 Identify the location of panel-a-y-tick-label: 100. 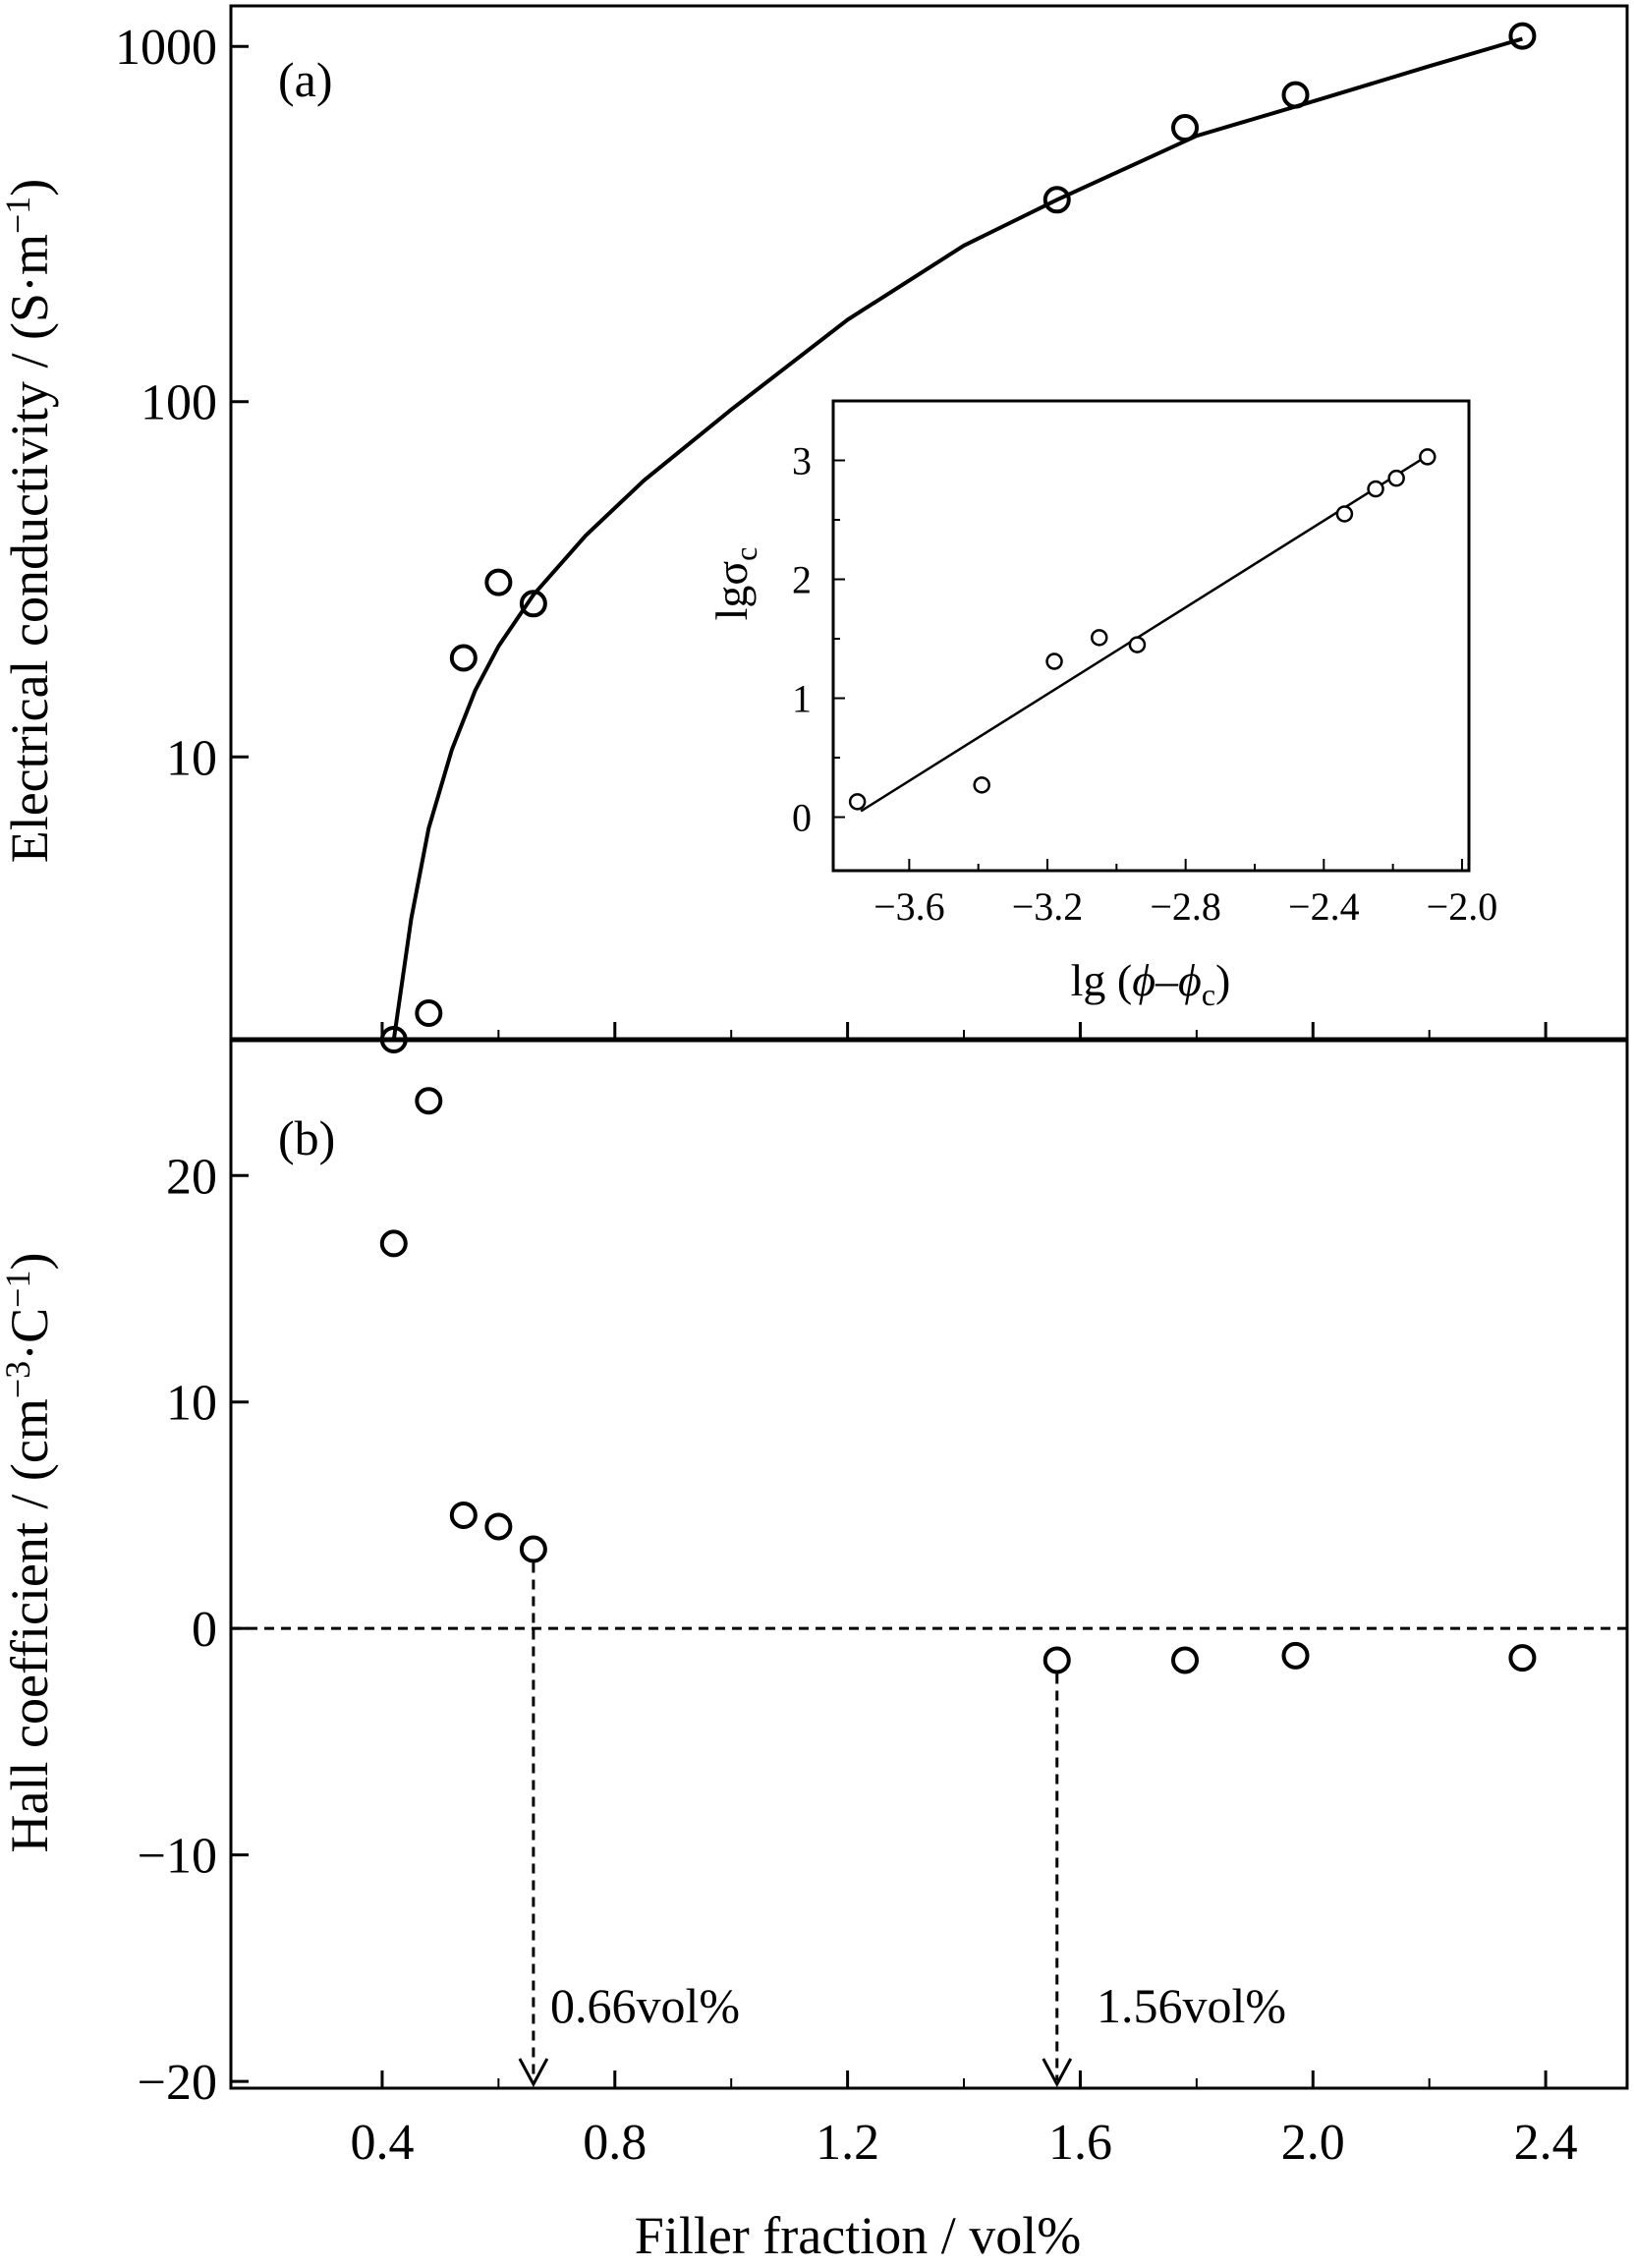
(179, 403).